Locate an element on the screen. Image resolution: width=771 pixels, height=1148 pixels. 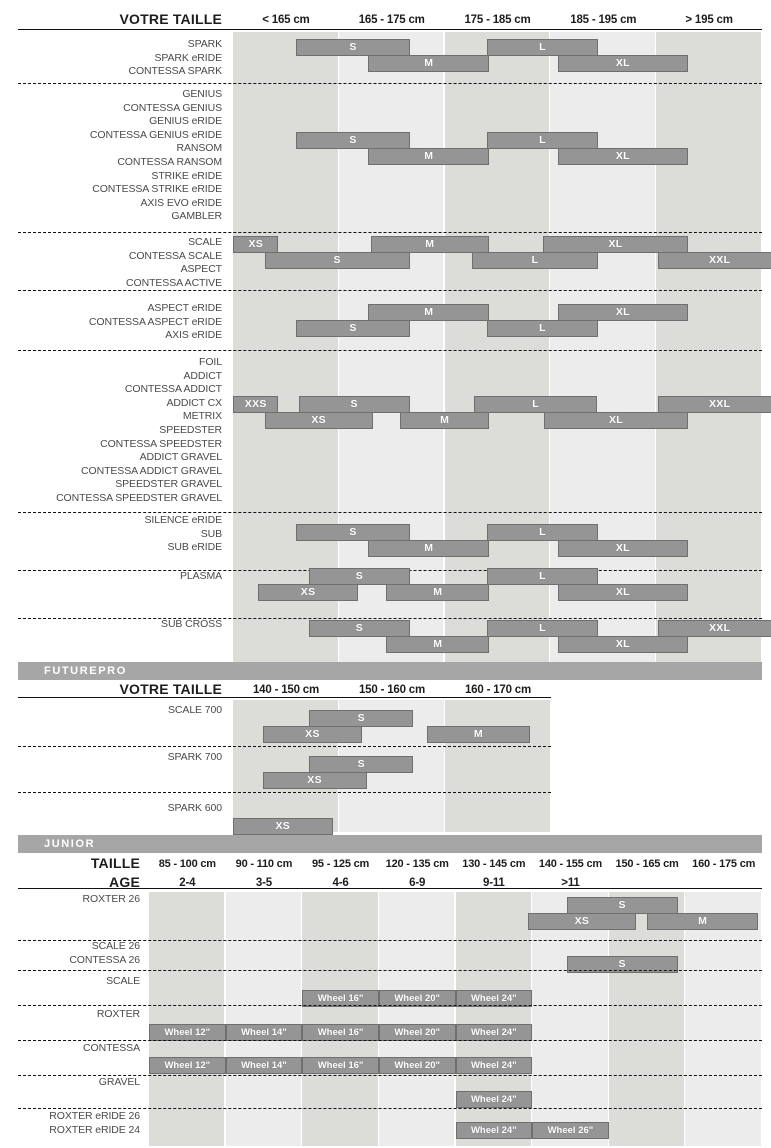
model-label: GAMBLER is located at coordinates (196, 216).